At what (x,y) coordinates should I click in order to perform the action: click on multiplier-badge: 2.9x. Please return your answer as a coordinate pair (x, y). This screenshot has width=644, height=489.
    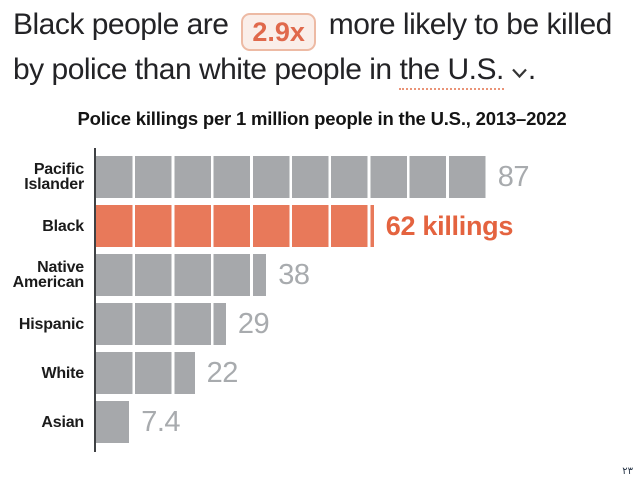
    Looking at the image, I should click on (278, 32).